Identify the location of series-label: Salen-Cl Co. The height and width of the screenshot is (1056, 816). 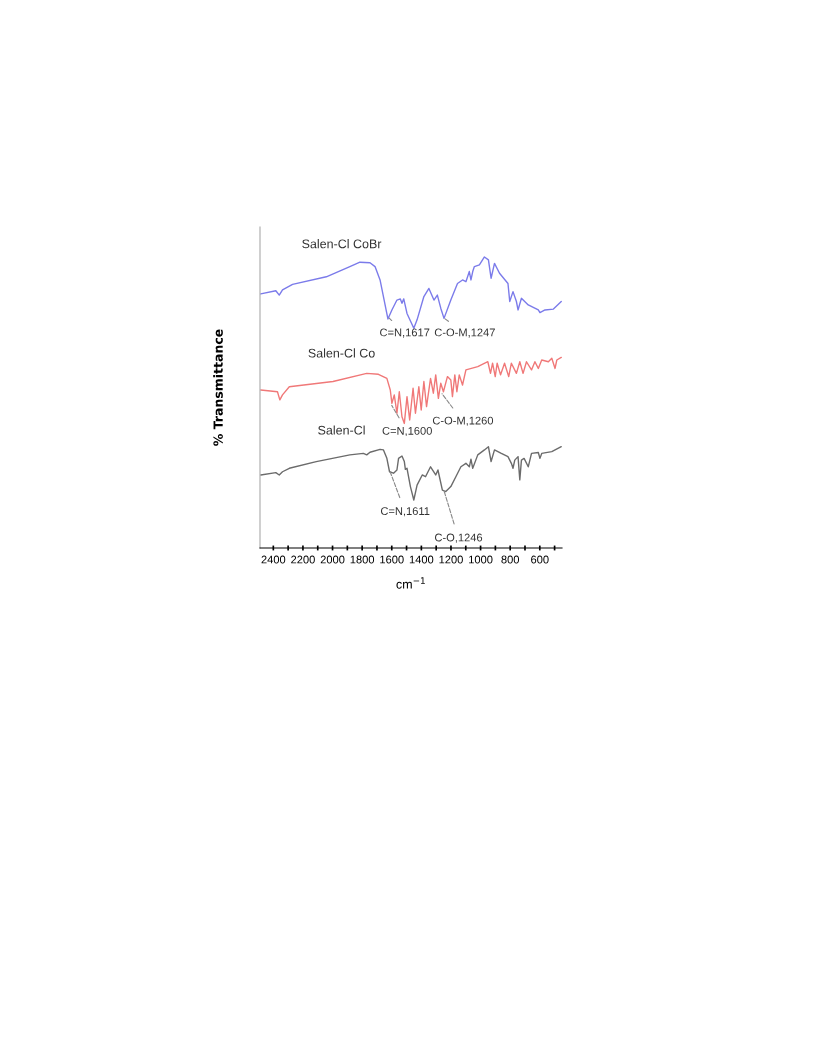
(341, 353).